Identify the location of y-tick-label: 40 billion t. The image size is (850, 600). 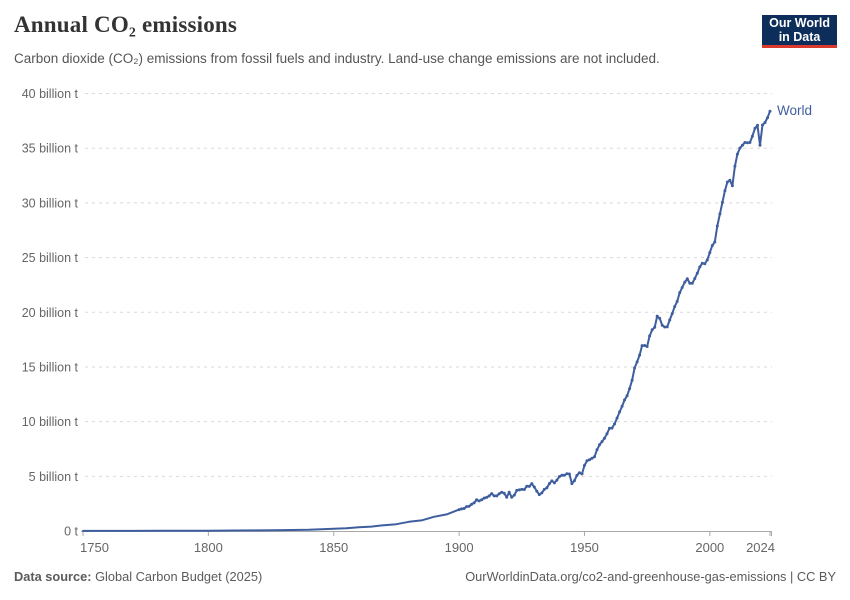
(50, 94).